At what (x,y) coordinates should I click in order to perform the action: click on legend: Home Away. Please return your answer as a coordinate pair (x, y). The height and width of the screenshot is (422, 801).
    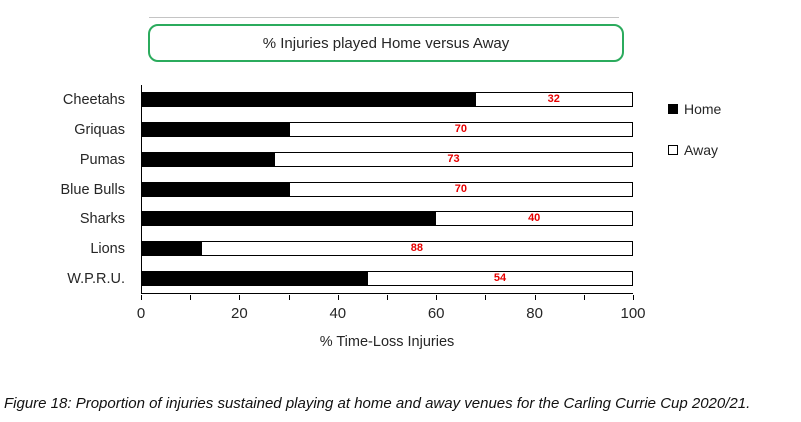
    Looking at the image, I should click on (694, 142).